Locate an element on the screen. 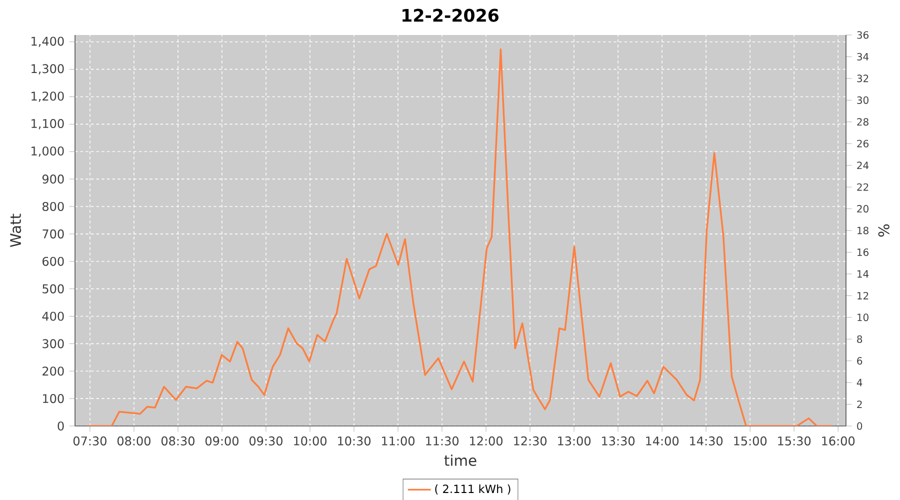 The width and height of the screenshot is (900, 500). x-tick-label: 13:00 is located at coordinates (574, 441).